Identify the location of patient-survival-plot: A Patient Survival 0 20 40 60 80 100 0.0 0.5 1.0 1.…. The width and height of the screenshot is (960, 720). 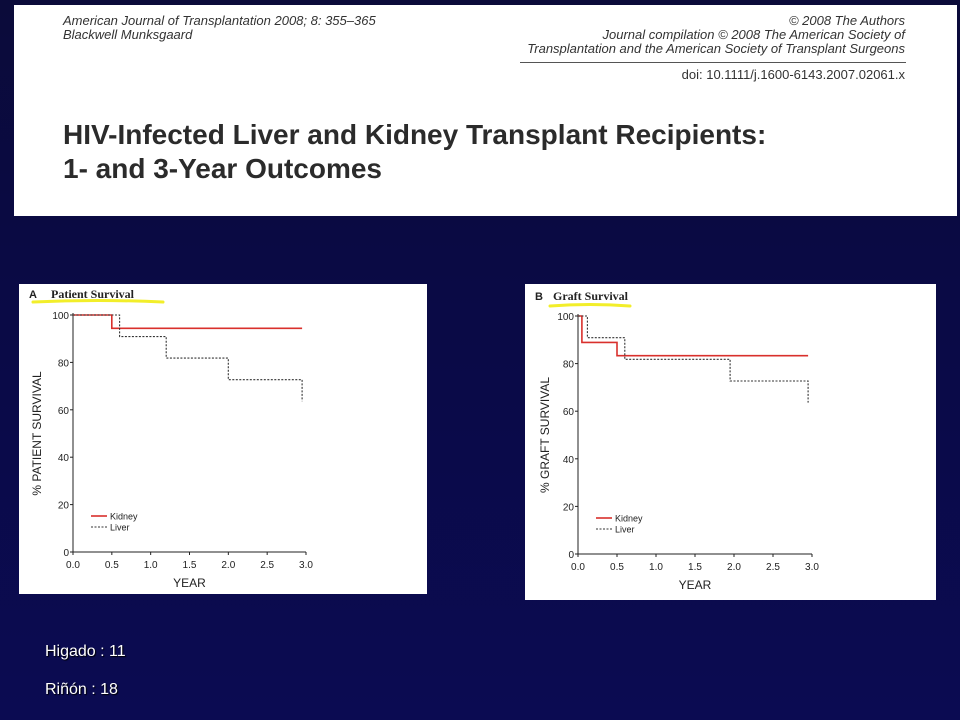
(171, 438).